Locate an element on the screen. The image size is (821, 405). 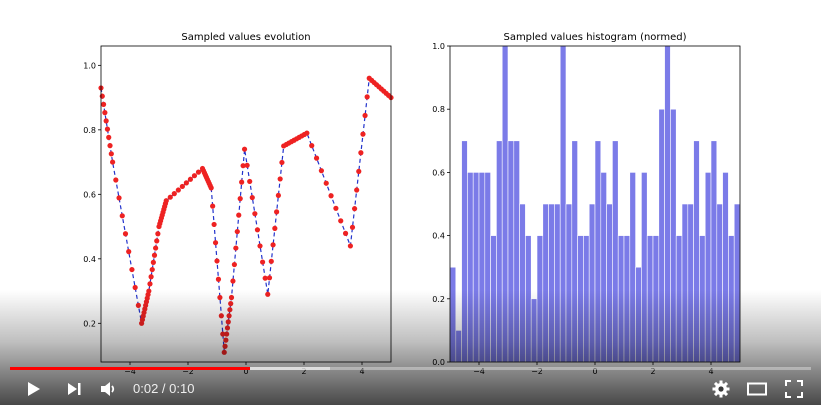
histogram-ytick-label: 0.6 is located at coordinates (438, 172).